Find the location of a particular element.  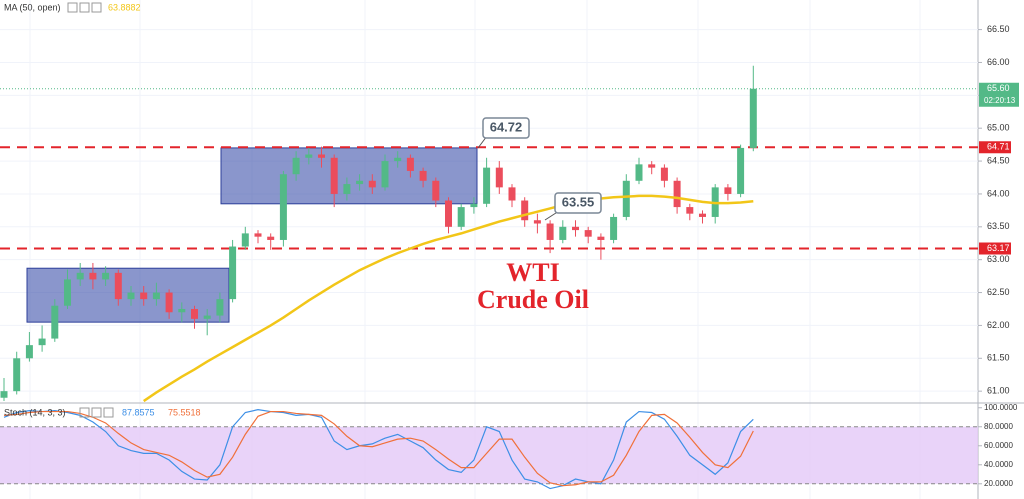

y-tick-label: 60.0000 is located at coordinates (998, 445).